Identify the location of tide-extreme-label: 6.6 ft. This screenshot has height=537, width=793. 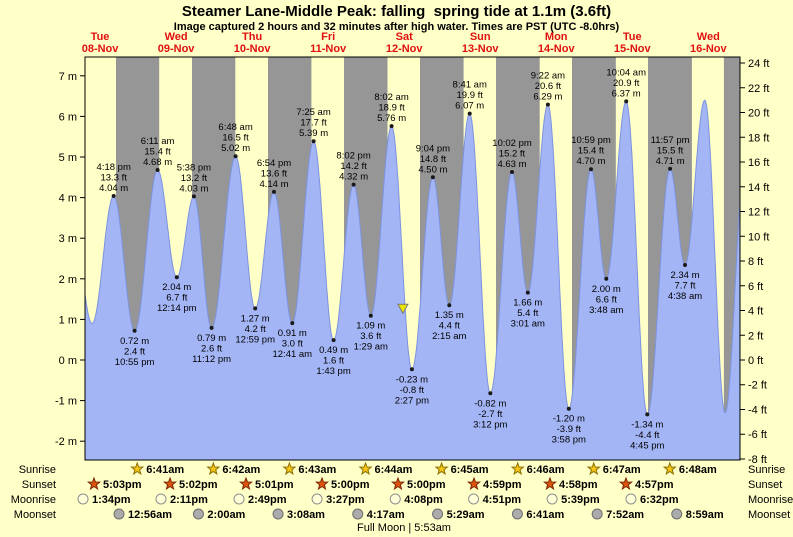
(606, 299).